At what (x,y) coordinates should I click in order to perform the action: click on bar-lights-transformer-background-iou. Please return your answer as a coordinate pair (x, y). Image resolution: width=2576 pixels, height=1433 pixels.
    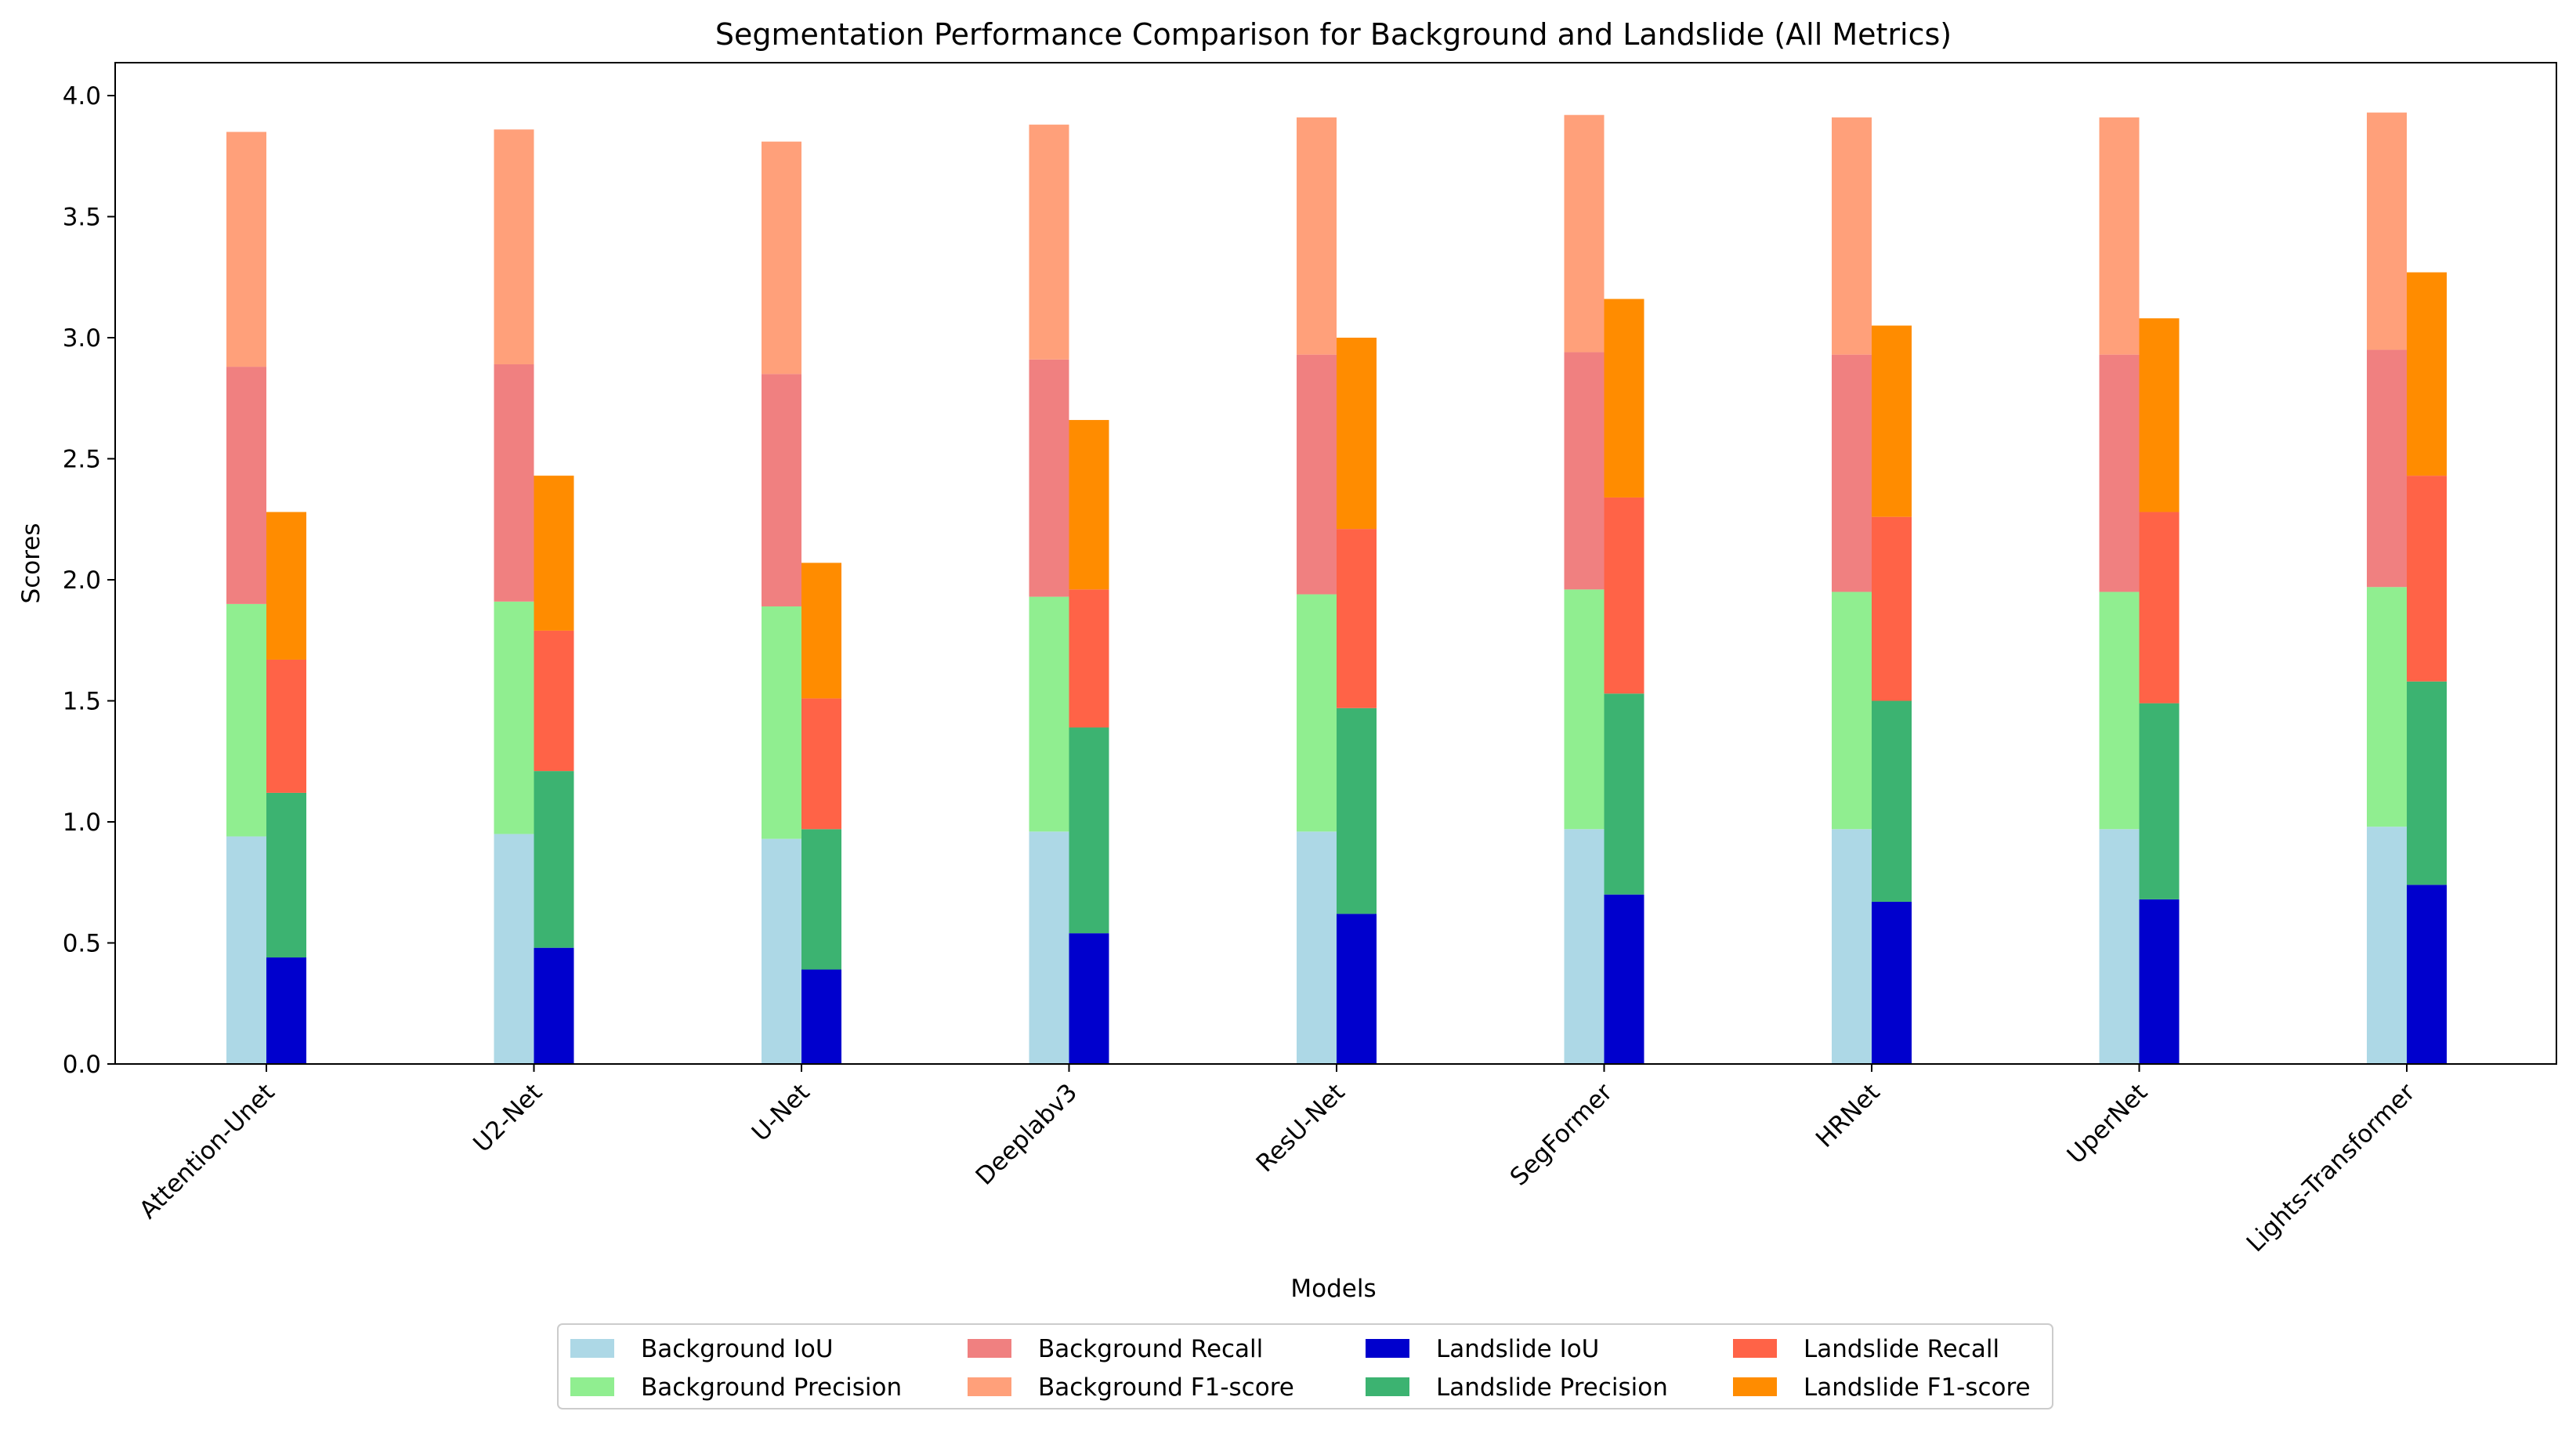
    Looking at the image, I should click on (2387, 946).